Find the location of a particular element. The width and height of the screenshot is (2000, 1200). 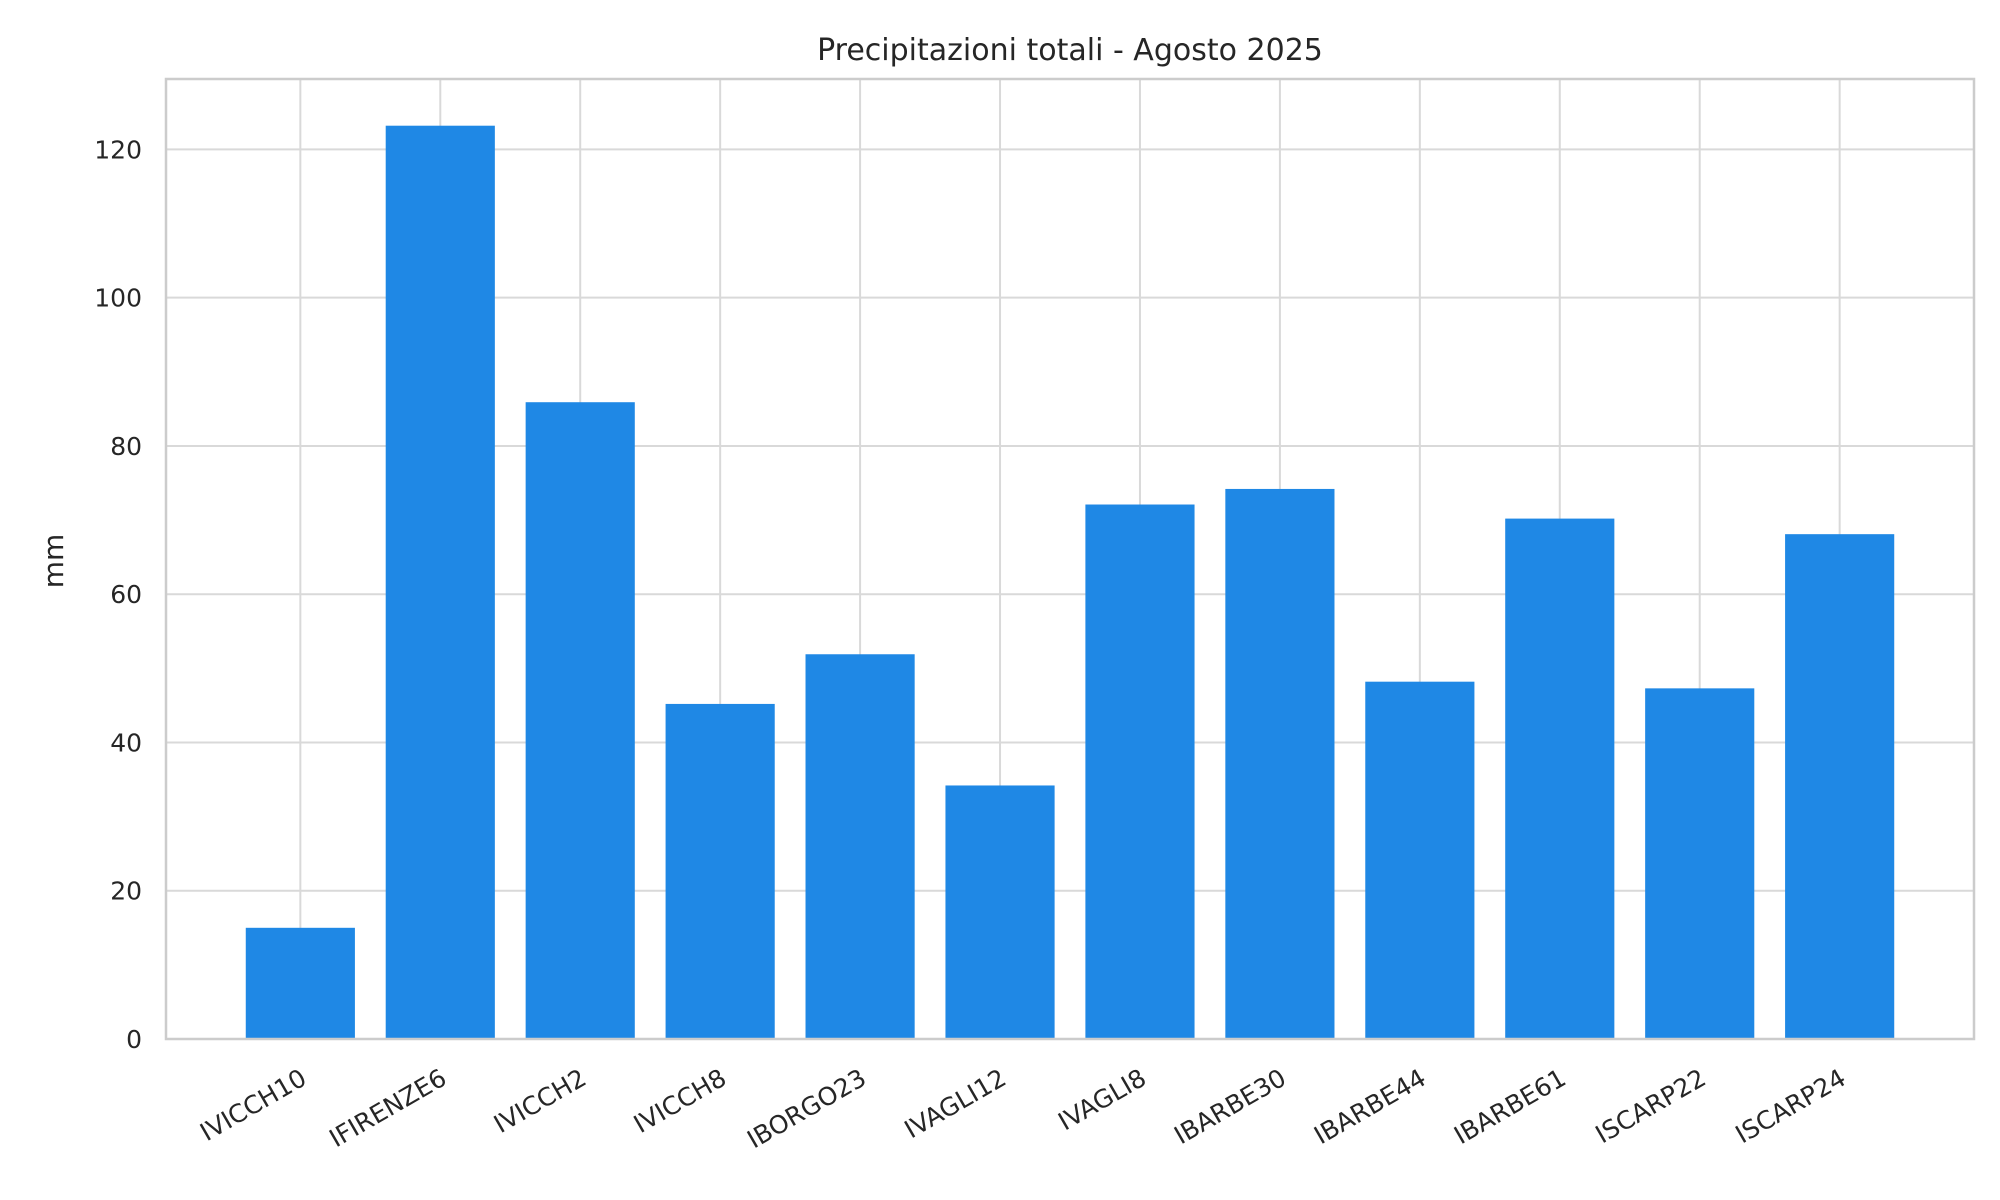

y-tick-label: 60 is located at coordinates (126, 594).